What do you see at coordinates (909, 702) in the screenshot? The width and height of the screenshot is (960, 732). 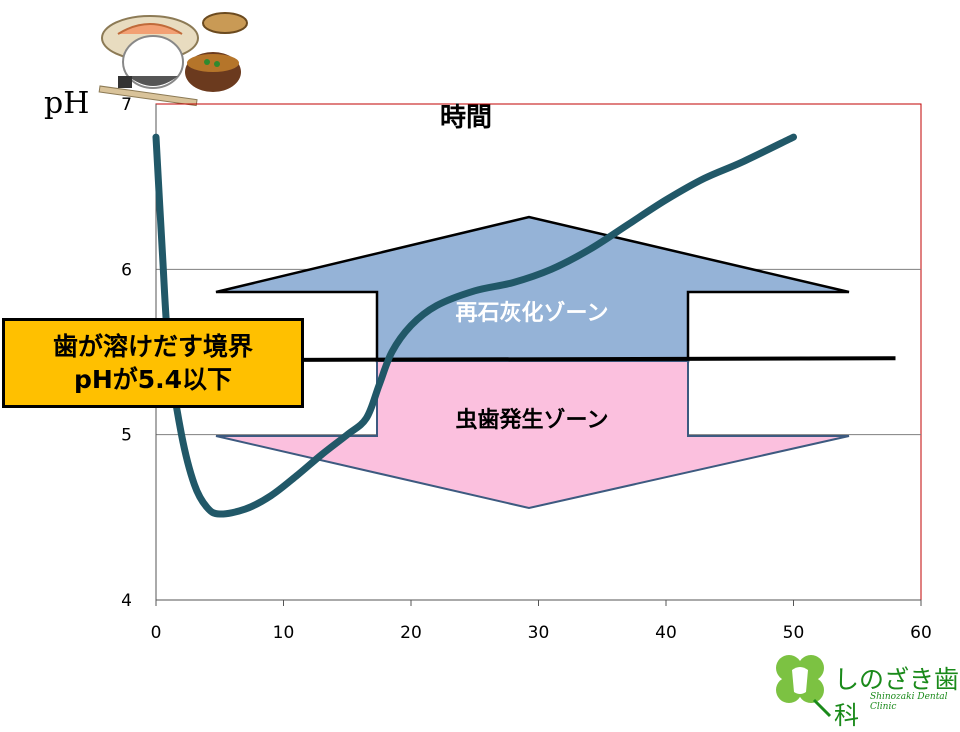 I see `clinic-logo-subtitle: Shinozaki Dental Clinic` at bounding box center [909, 702].